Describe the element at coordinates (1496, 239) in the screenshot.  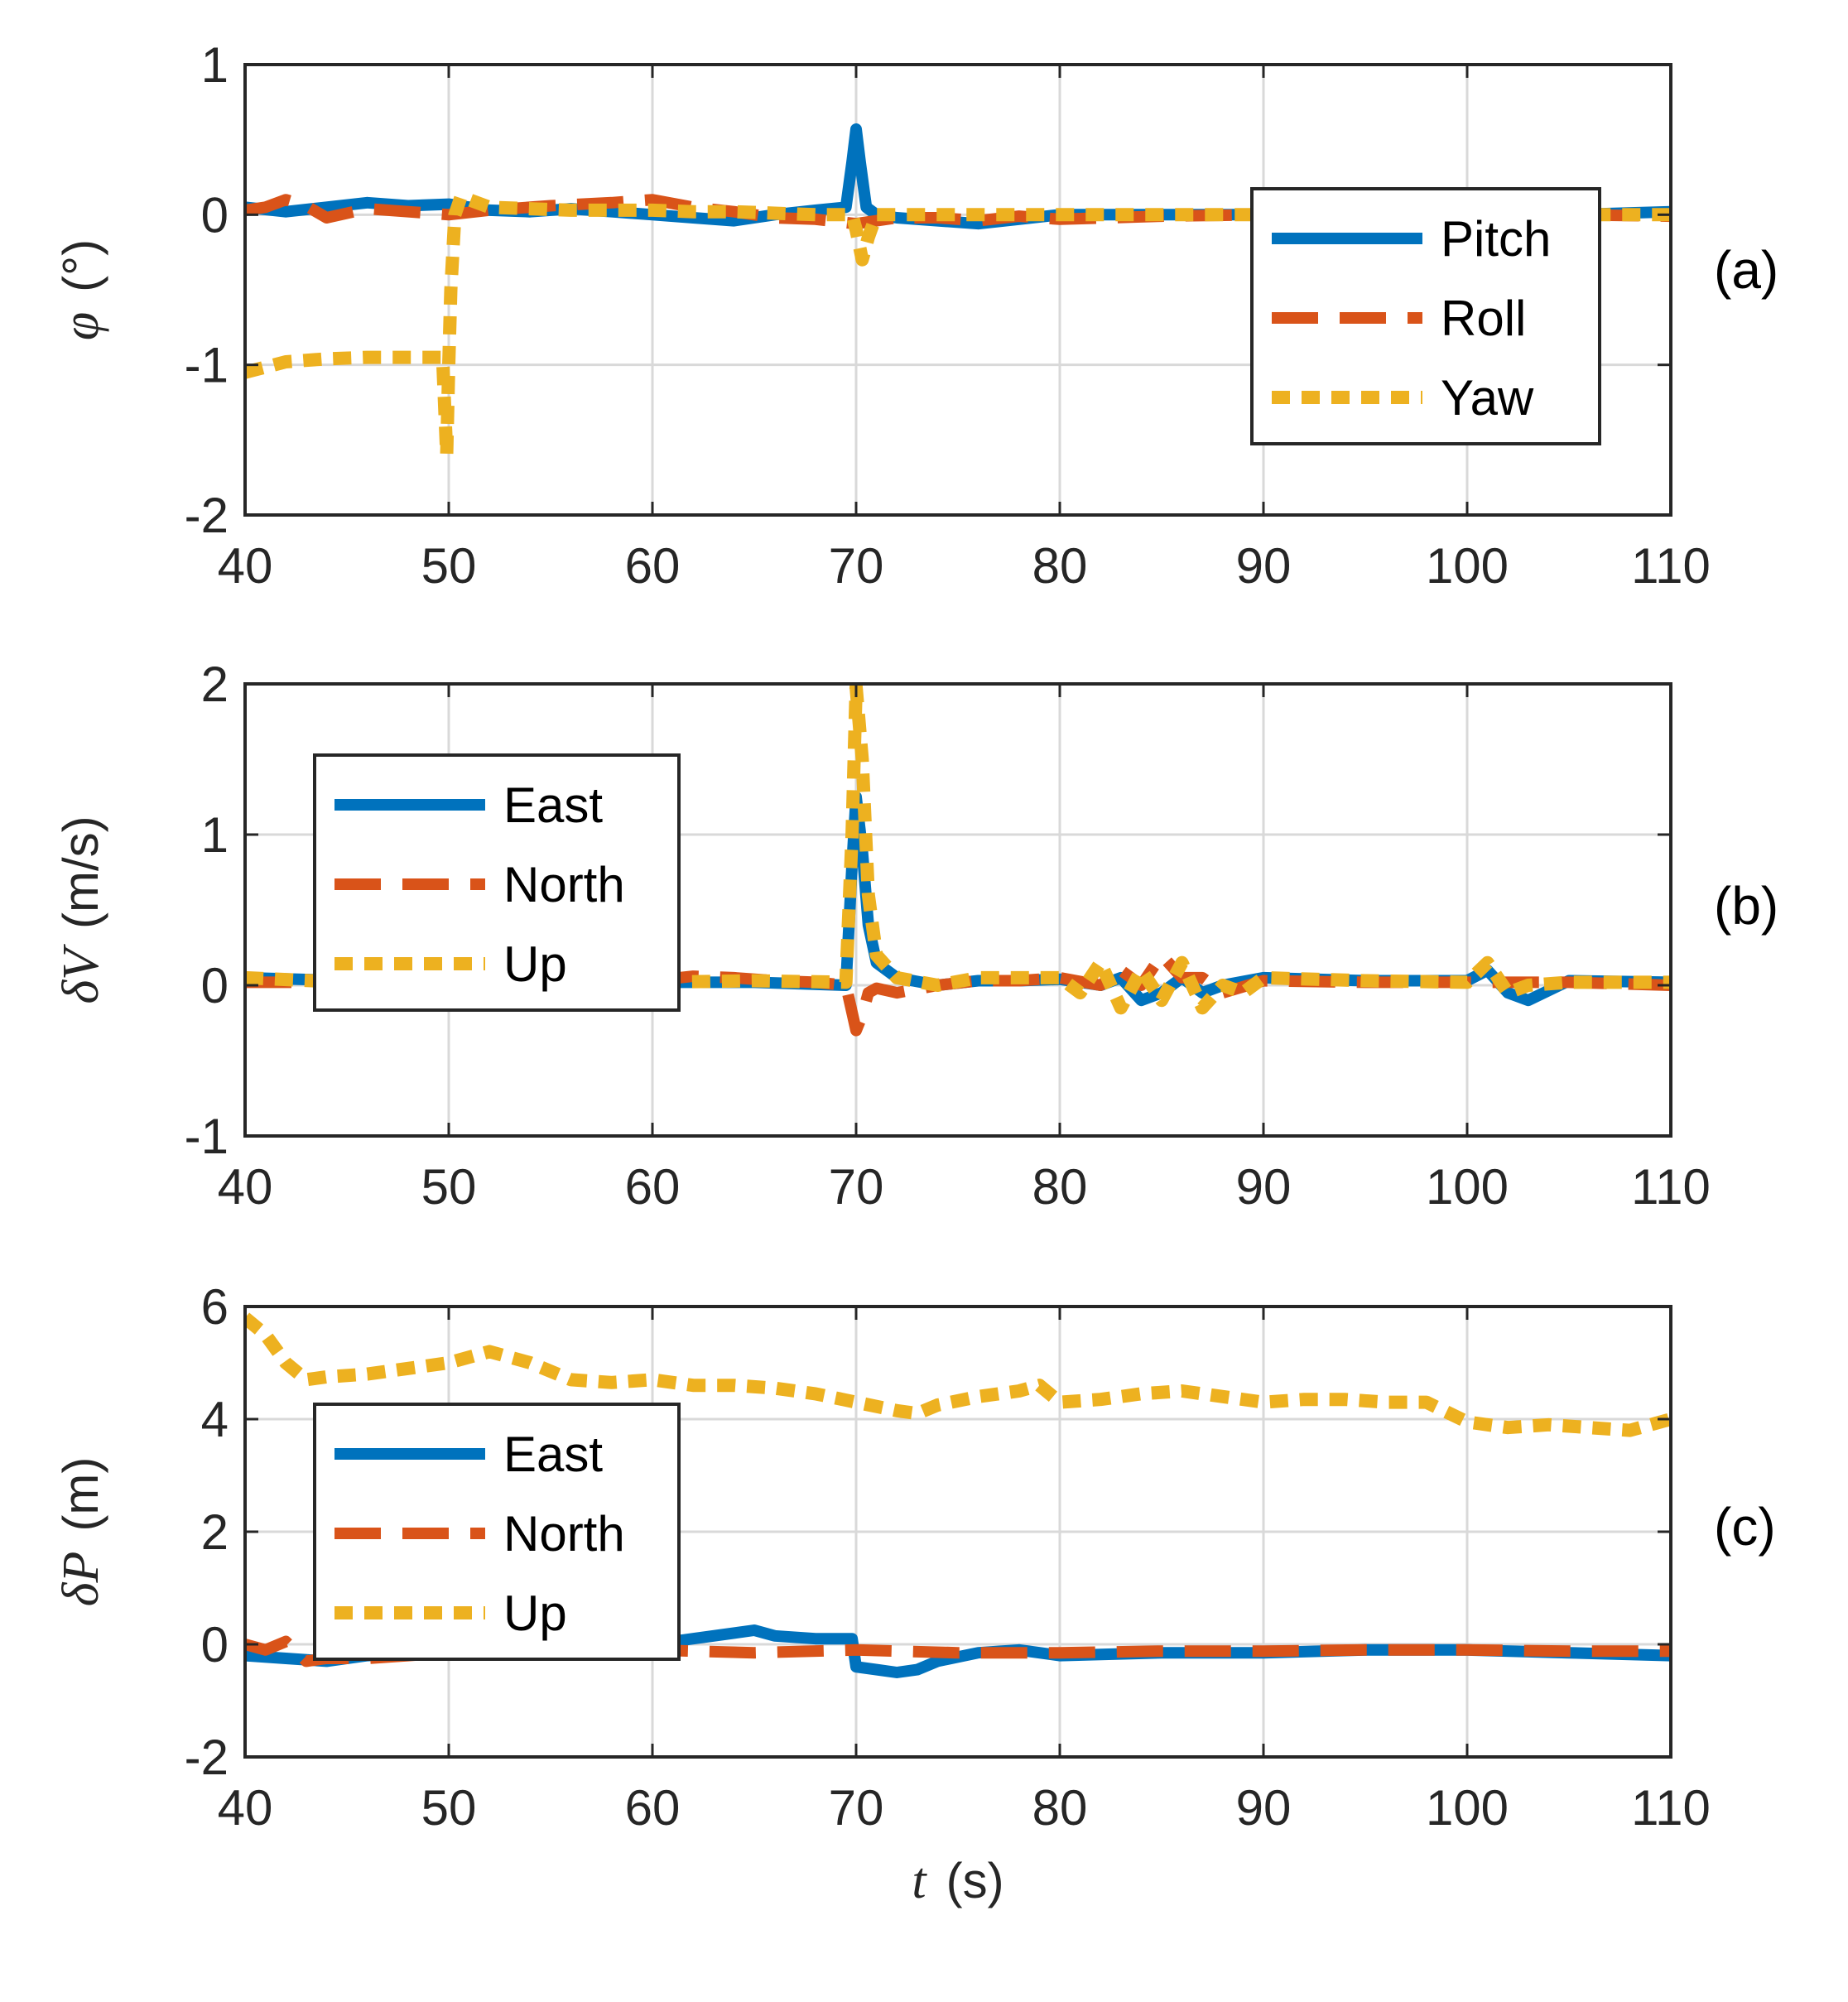
I see `legend-label-pitch: Pitch` at that location.